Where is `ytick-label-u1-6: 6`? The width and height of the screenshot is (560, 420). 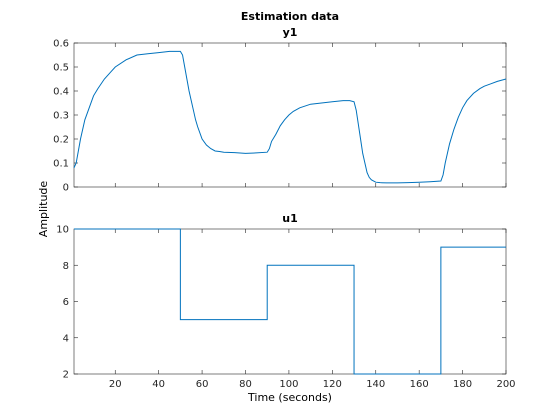
ytick-label-u1-6: 6 is located at coordinates (66, 302).